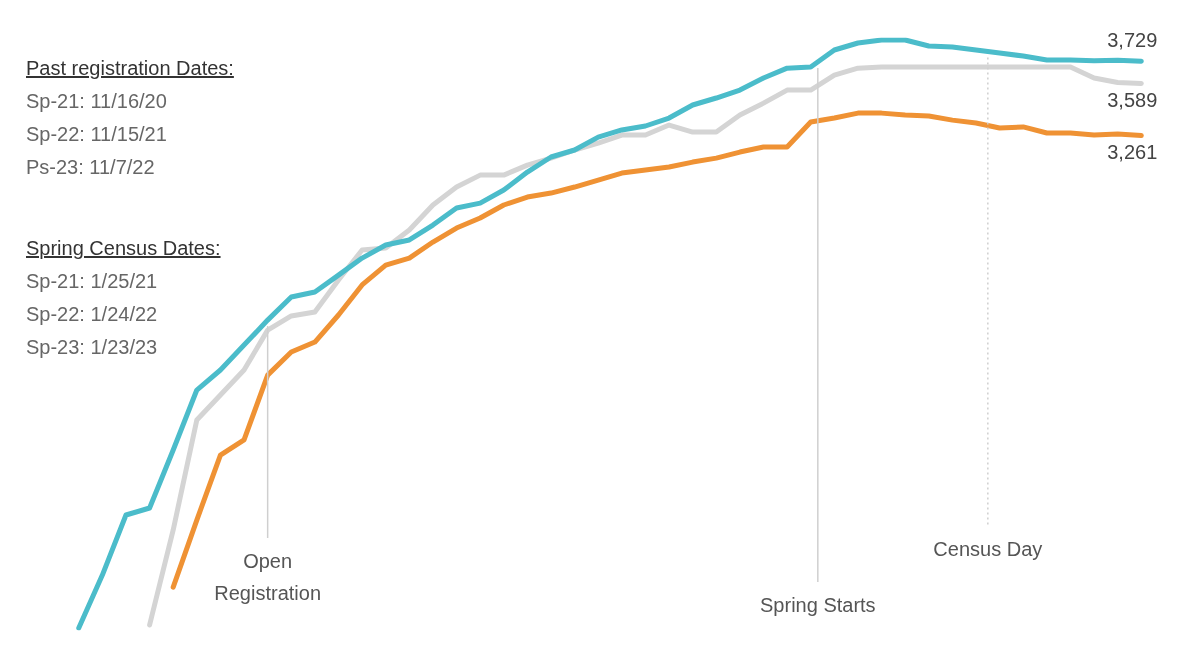 Image resolution: width=1181 pixels, height=648 pixels. Describe the element at coordinates (124, 298) in the screenshot. I see `annotation: Spring Census Dates: Sp-21: 1/25/21 Sp-22: 1/24/22 Sp-23: 1/23/23` at that location.